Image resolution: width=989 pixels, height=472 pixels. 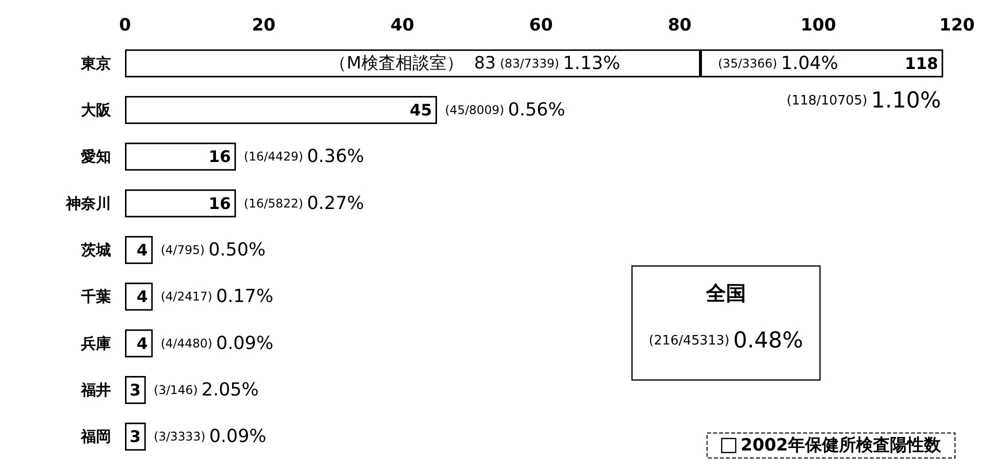 I want to click on x-tick-label: 0, so click(x=125, y=26).